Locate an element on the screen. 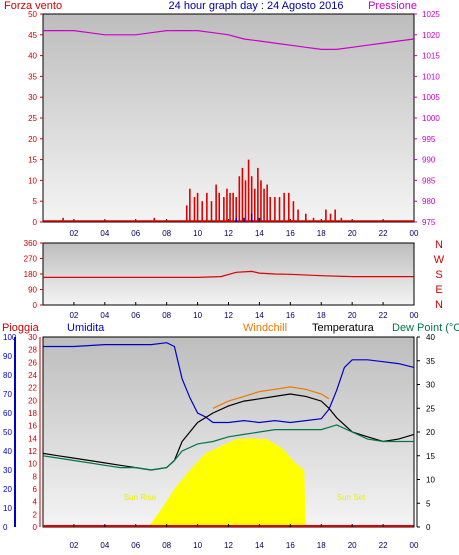  temp-tick-label: 30 is located at coordinates (430, 385).